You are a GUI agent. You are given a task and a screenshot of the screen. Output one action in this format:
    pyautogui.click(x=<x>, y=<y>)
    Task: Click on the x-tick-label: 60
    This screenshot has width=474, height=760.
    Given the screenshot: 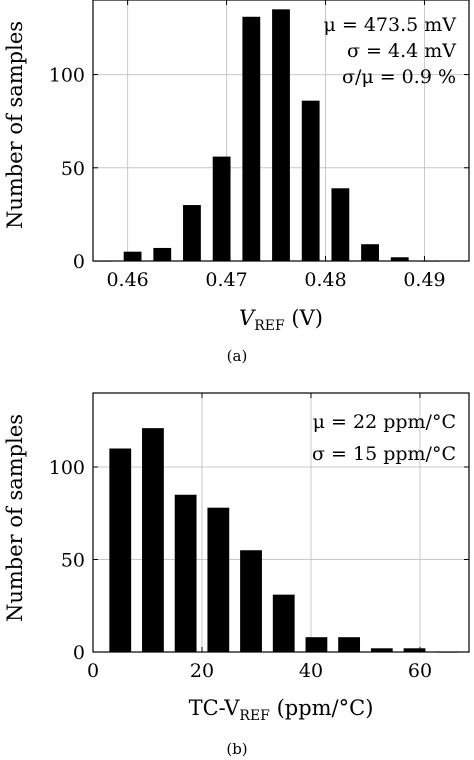 What is the action you would take?
    pyautogui.click(x=420, y=671)
    